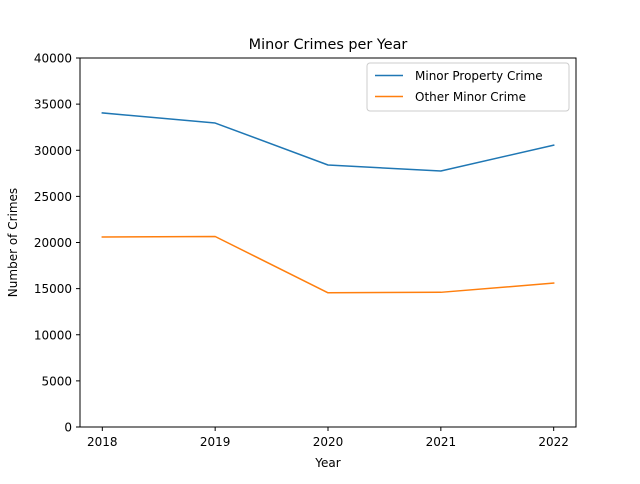  I want to click on legend-label-other-minor-crime: Other Minor Crime, so click(470, 97).